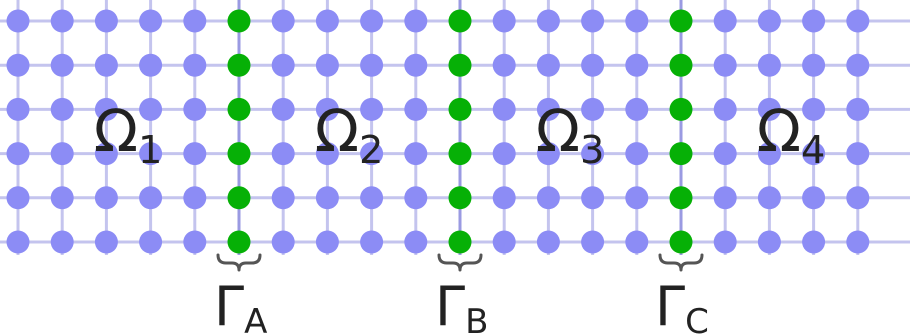 Image resolution: width=910 pixels, height=336 pixels. What do you see at coordinates (682, 305) in the screenshot?
I see `interface-label-c: ΓC` at bounding box center [682, 305].